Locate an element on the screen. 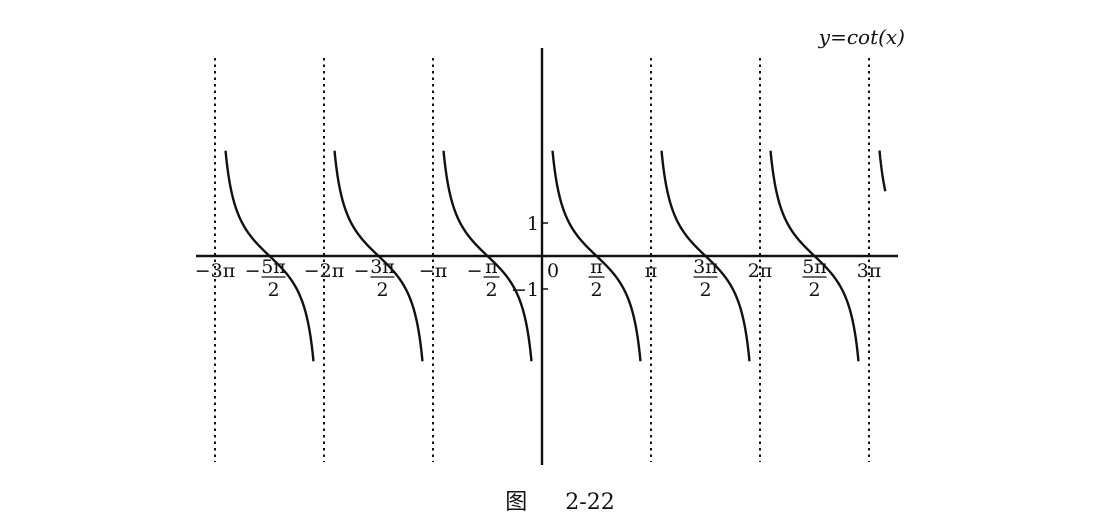 This screenshot has width=1120, height=525. chart-title: y=cot(x) is located at coordinates (861, 37).